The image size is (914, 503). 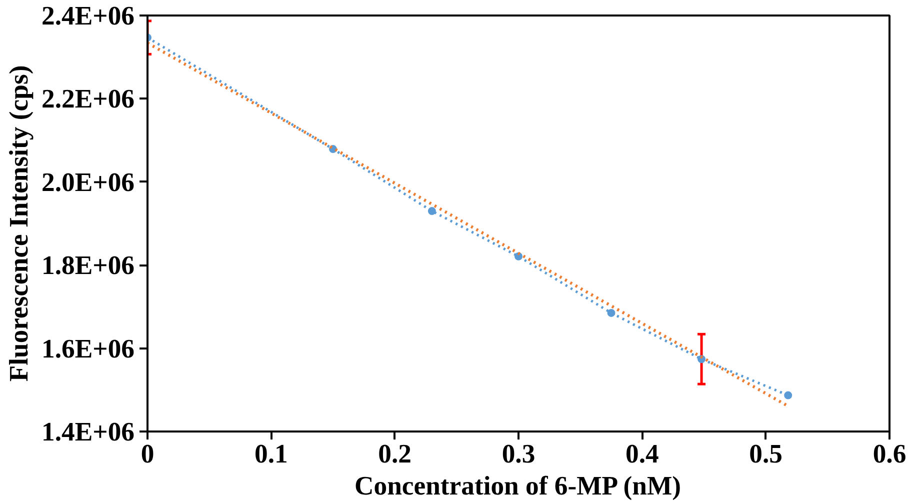 What do you see at coordinates (395, 453) in the screenshot?
I see `x-tick-label: 0.2` at bounding box center [395, 453].